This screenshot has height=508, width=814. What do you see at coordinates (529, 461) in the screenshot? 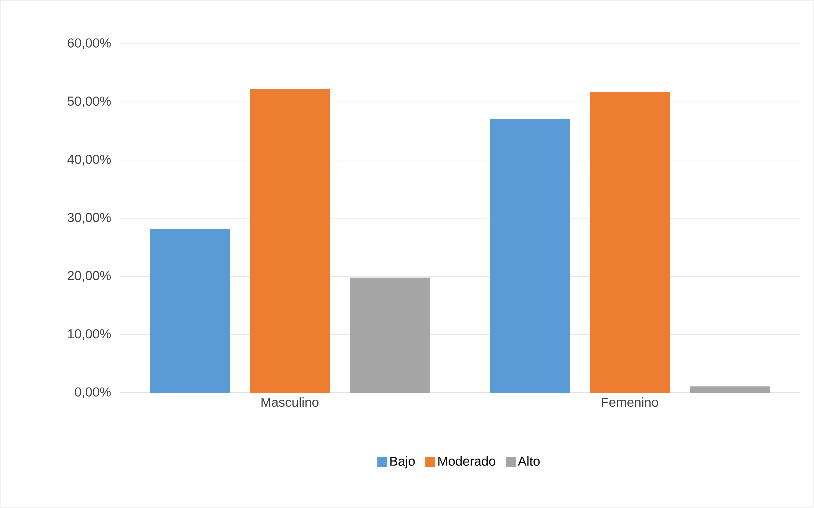
I see `legend-label: Alto` at bounding box center [529, 461].